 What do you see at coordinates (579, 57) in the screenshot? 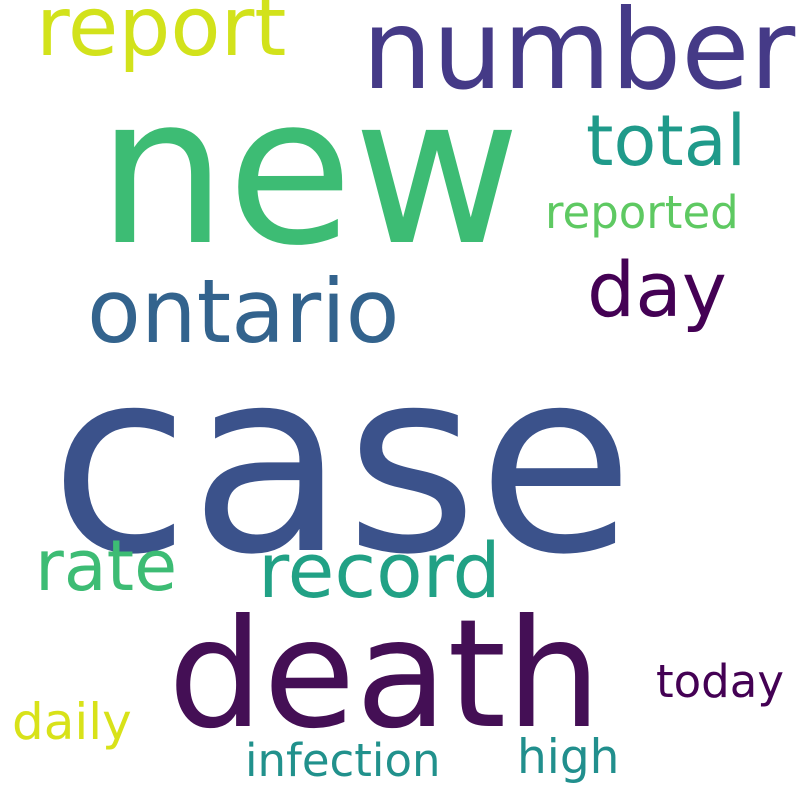
I see `word-number: number` at bounding box center [579, 57].